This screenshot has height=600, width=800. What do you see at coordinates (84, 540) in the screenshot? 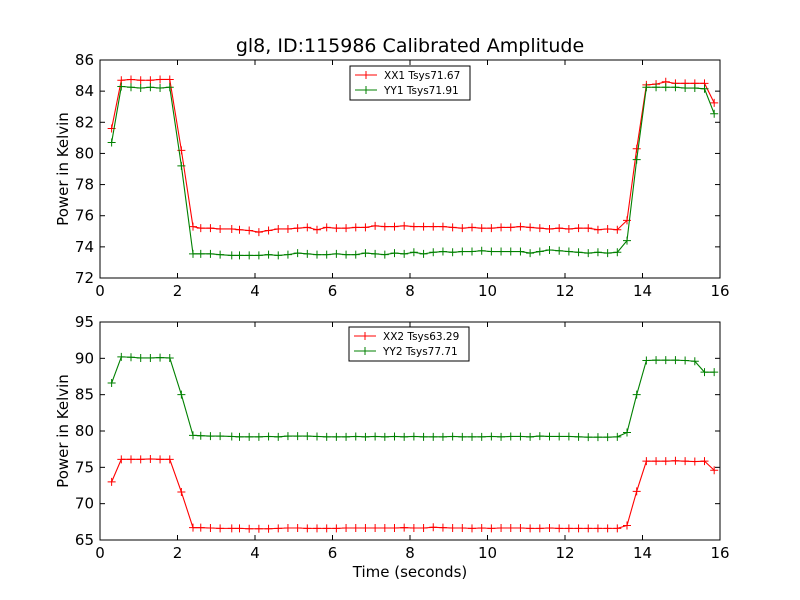
I see `y-tick-label: 65` at bounding box center [84, 540].